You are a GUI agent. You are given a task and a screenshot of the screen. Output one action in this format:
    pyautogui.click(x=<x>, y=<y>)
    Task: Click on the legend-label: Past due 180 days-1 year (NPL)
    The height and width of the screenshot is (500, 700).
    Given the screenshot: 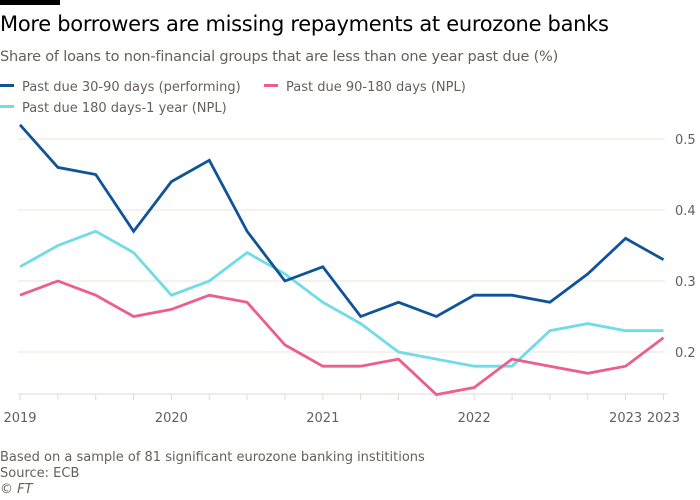 What is the action you would take?
    pyautogui.click(x=124, y=108)
    